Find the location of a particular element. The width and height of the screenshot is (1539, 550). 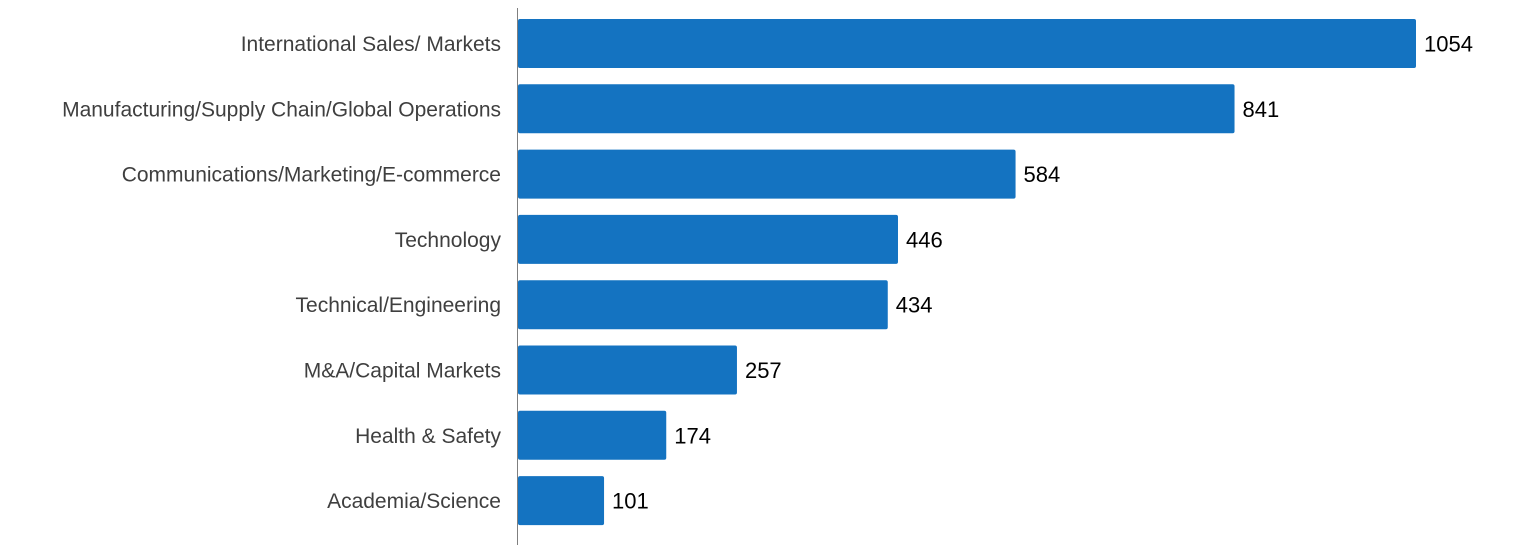

category-label: Communications/Marketing/E-commerce is located at coordinates (311, 175).